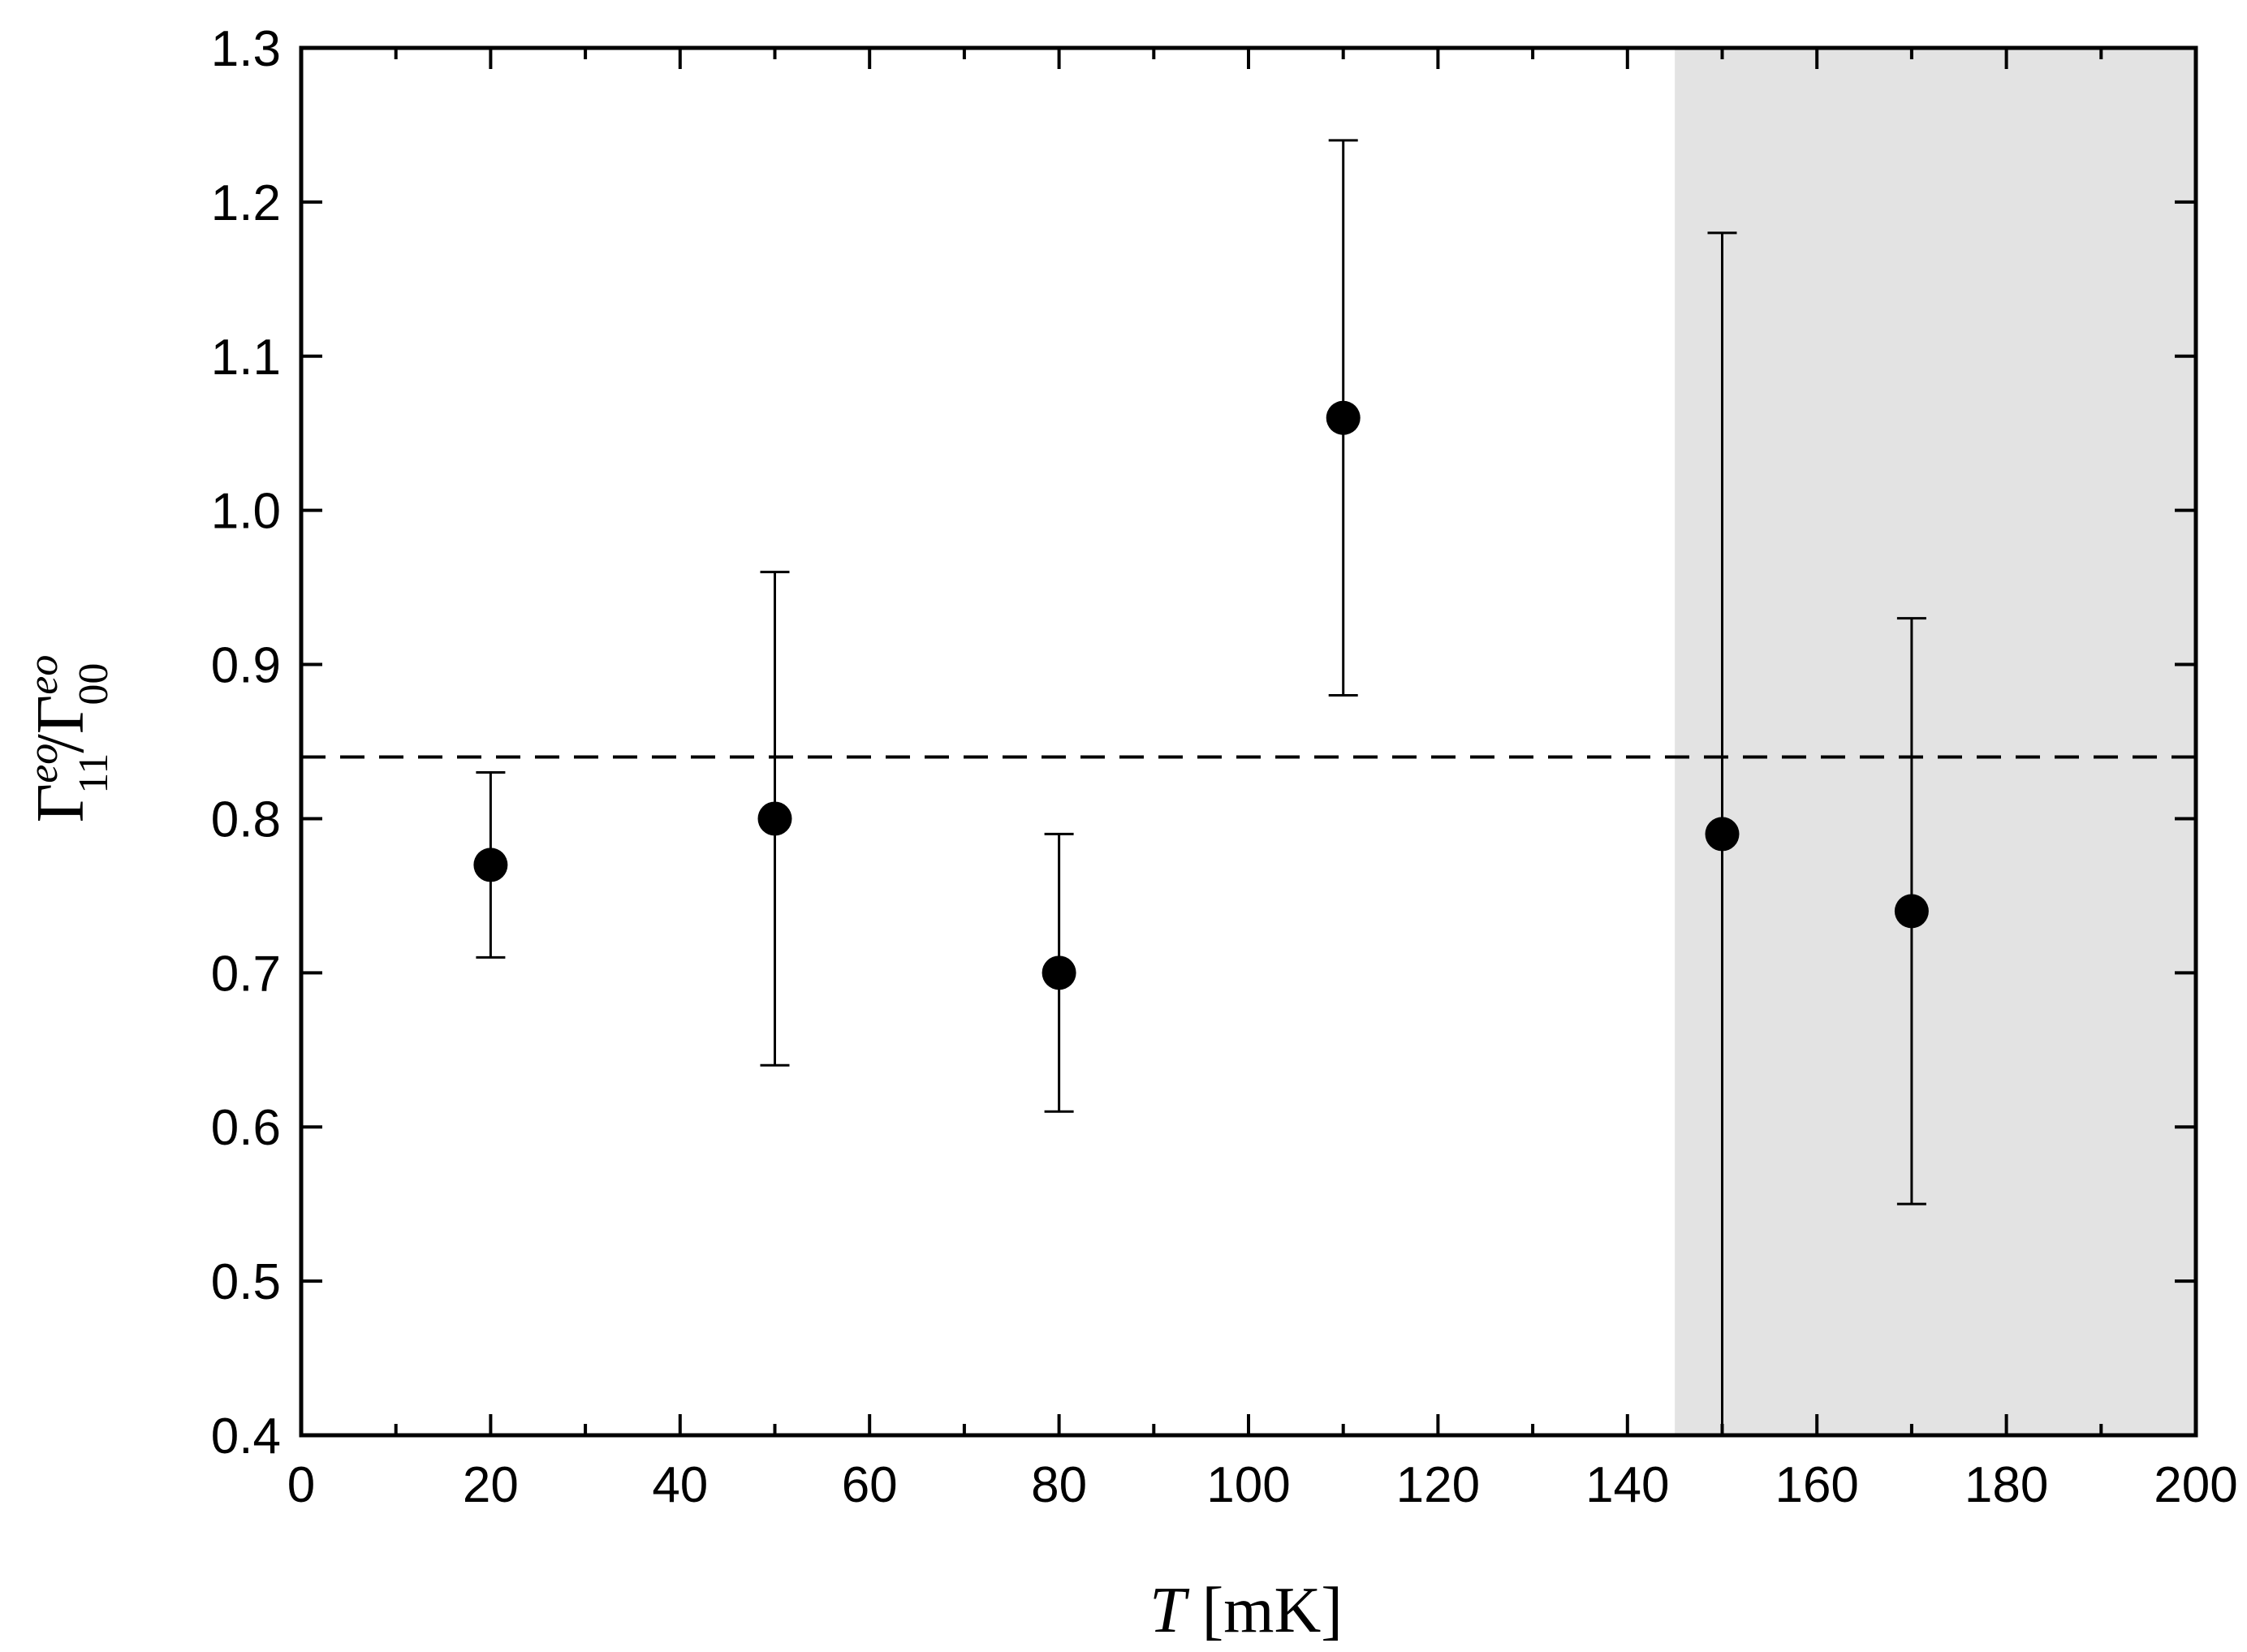 This screenshot has height=1652, width=2247. What do you see at coordinates (2195, 1485) in the screenshot?
I see `x-tick-label: 200` at bounding box center [2195, 1485].